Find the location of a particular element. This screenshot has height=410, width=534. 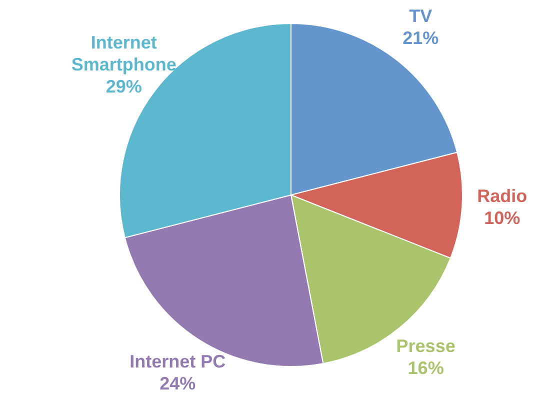

slice-label: Internet PC is located at coordinates (178, 362).